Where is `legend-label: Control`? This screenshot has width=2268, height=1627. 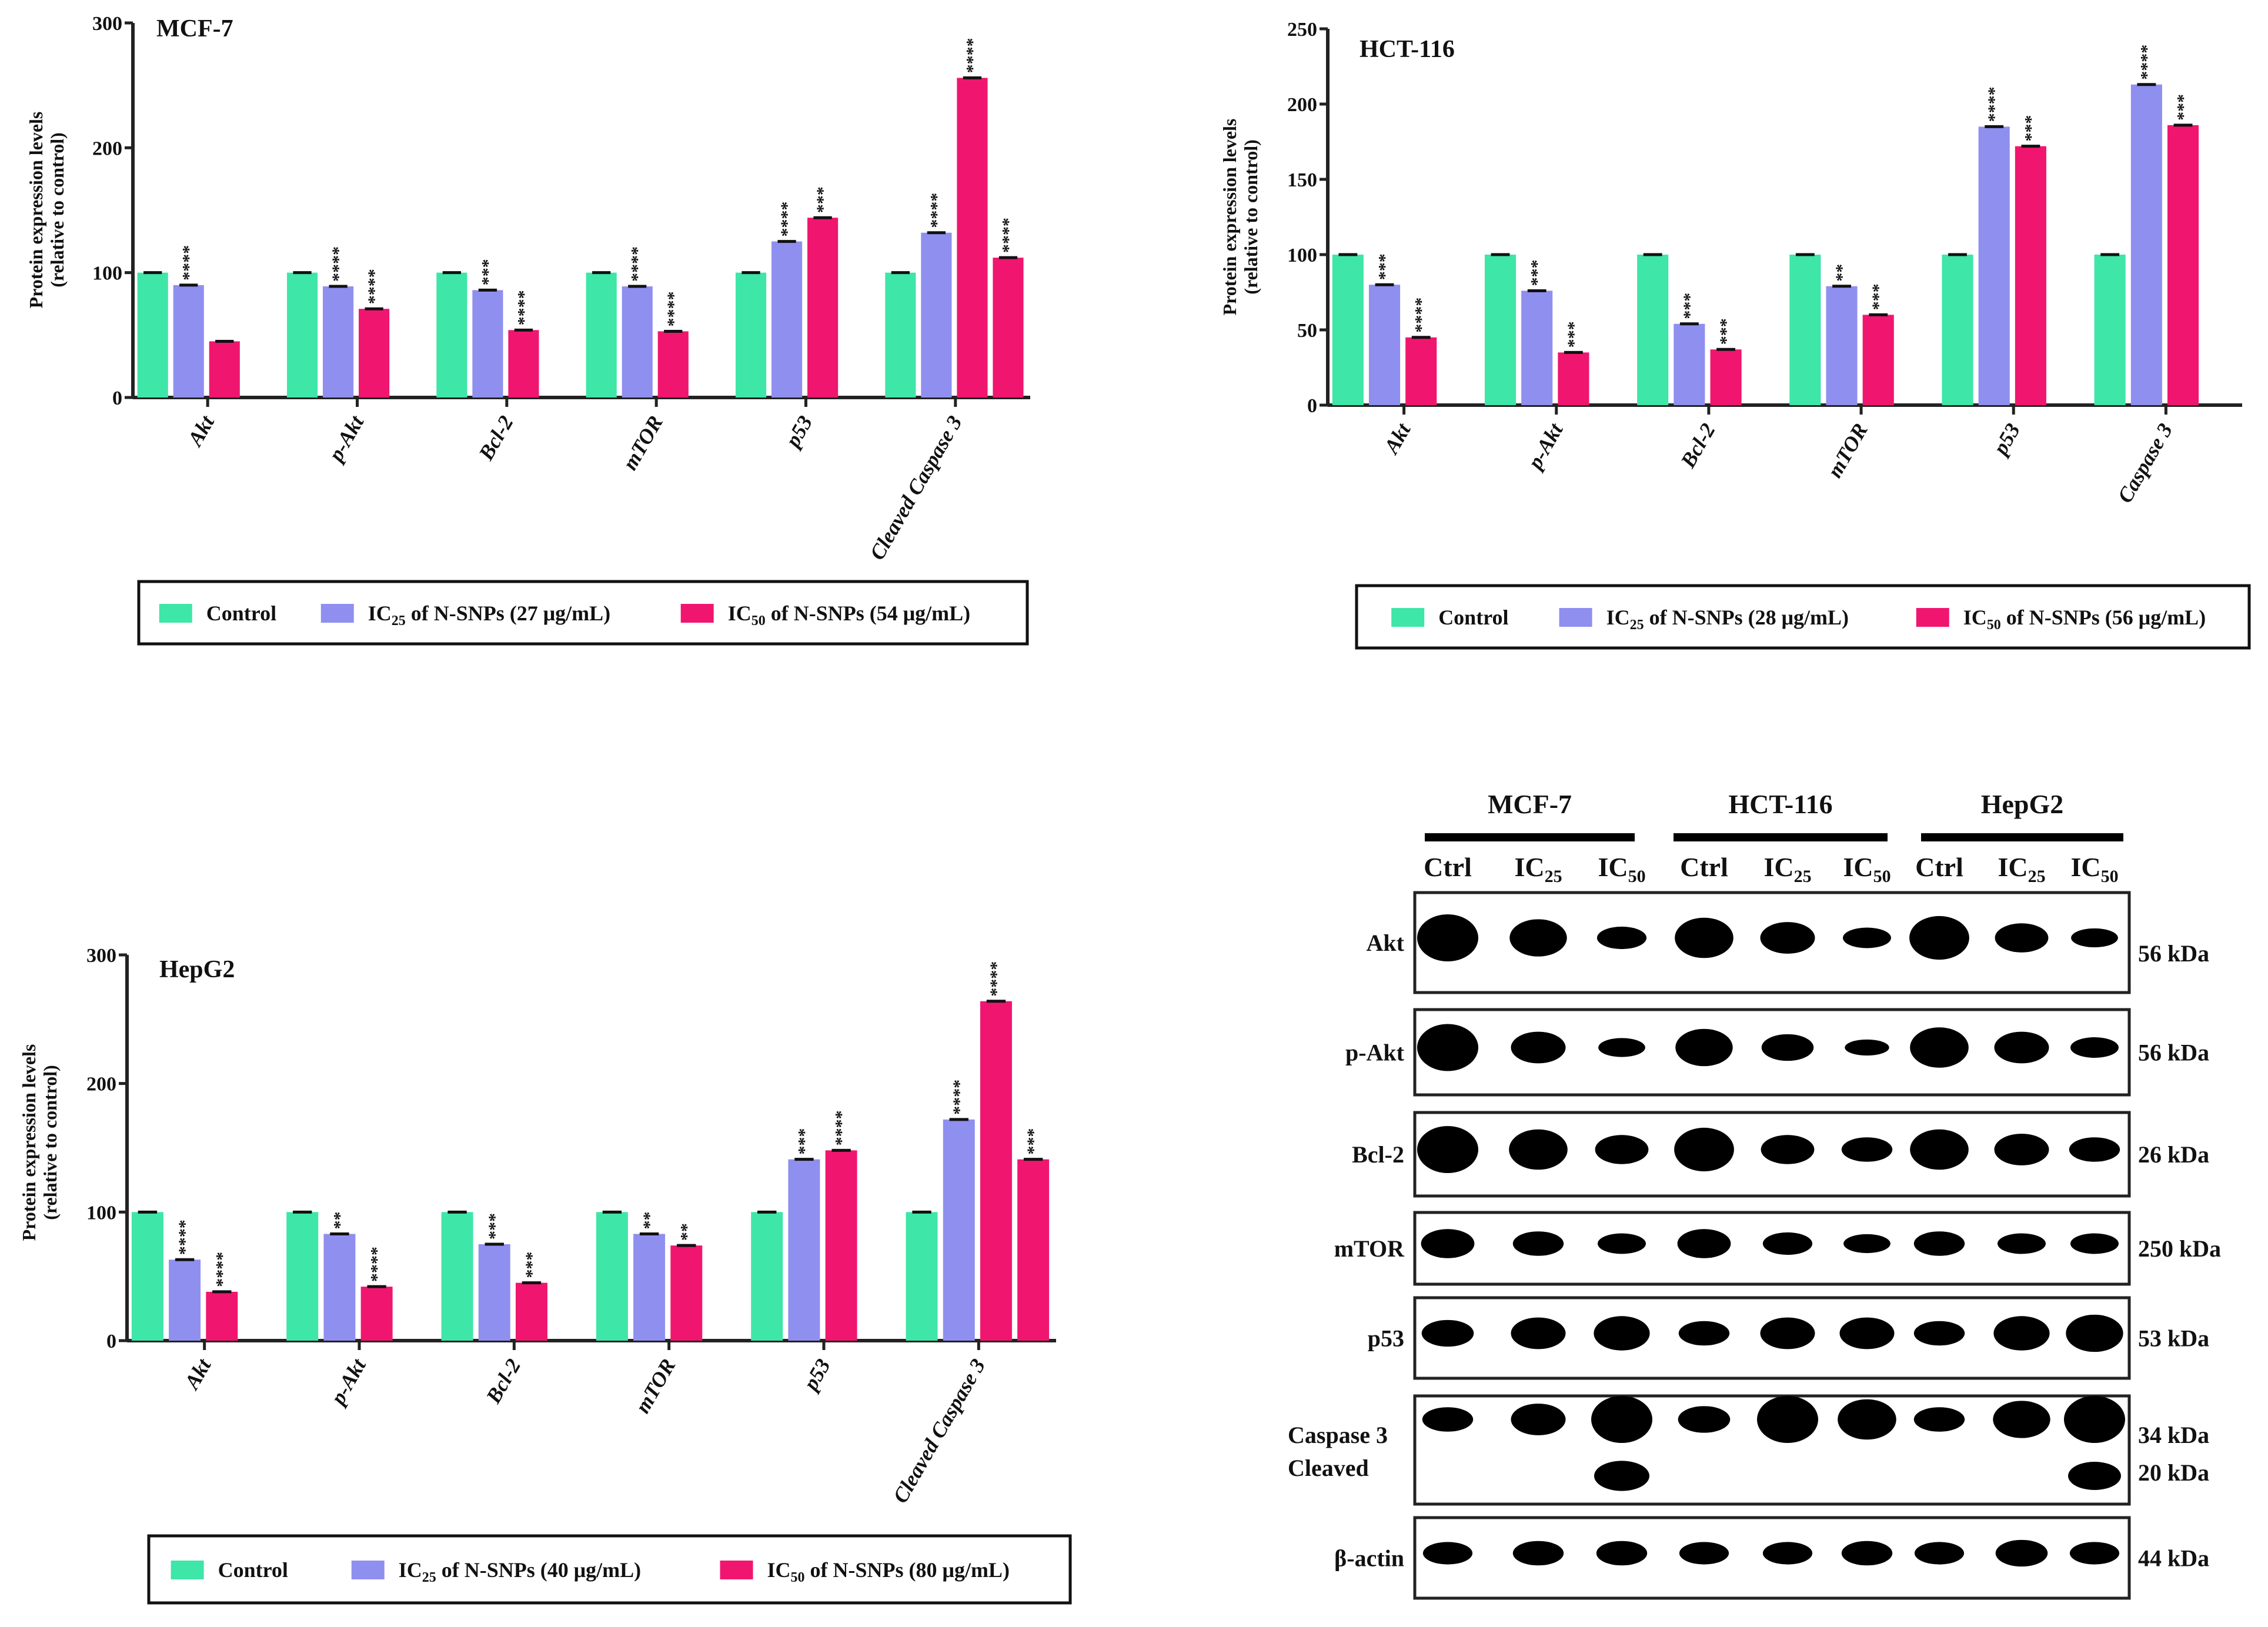
legend-label: Control is located at coordinates (241, 613).